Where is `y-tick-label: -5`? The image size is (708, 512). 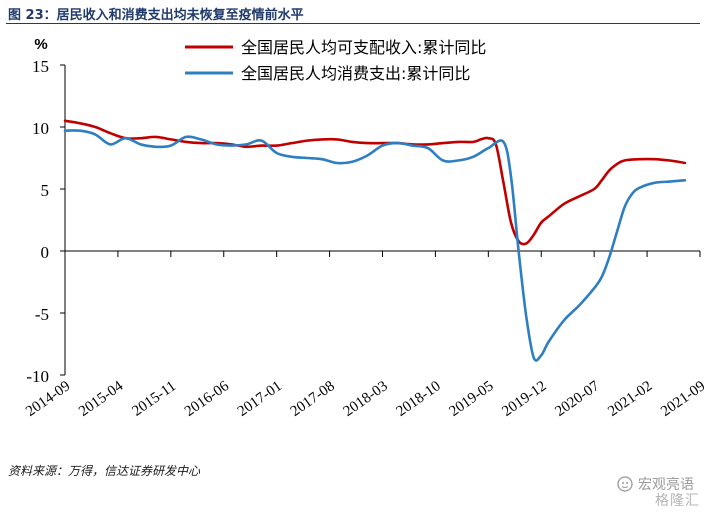 y-tick-label: -5 is located at coordinates (42, 314).